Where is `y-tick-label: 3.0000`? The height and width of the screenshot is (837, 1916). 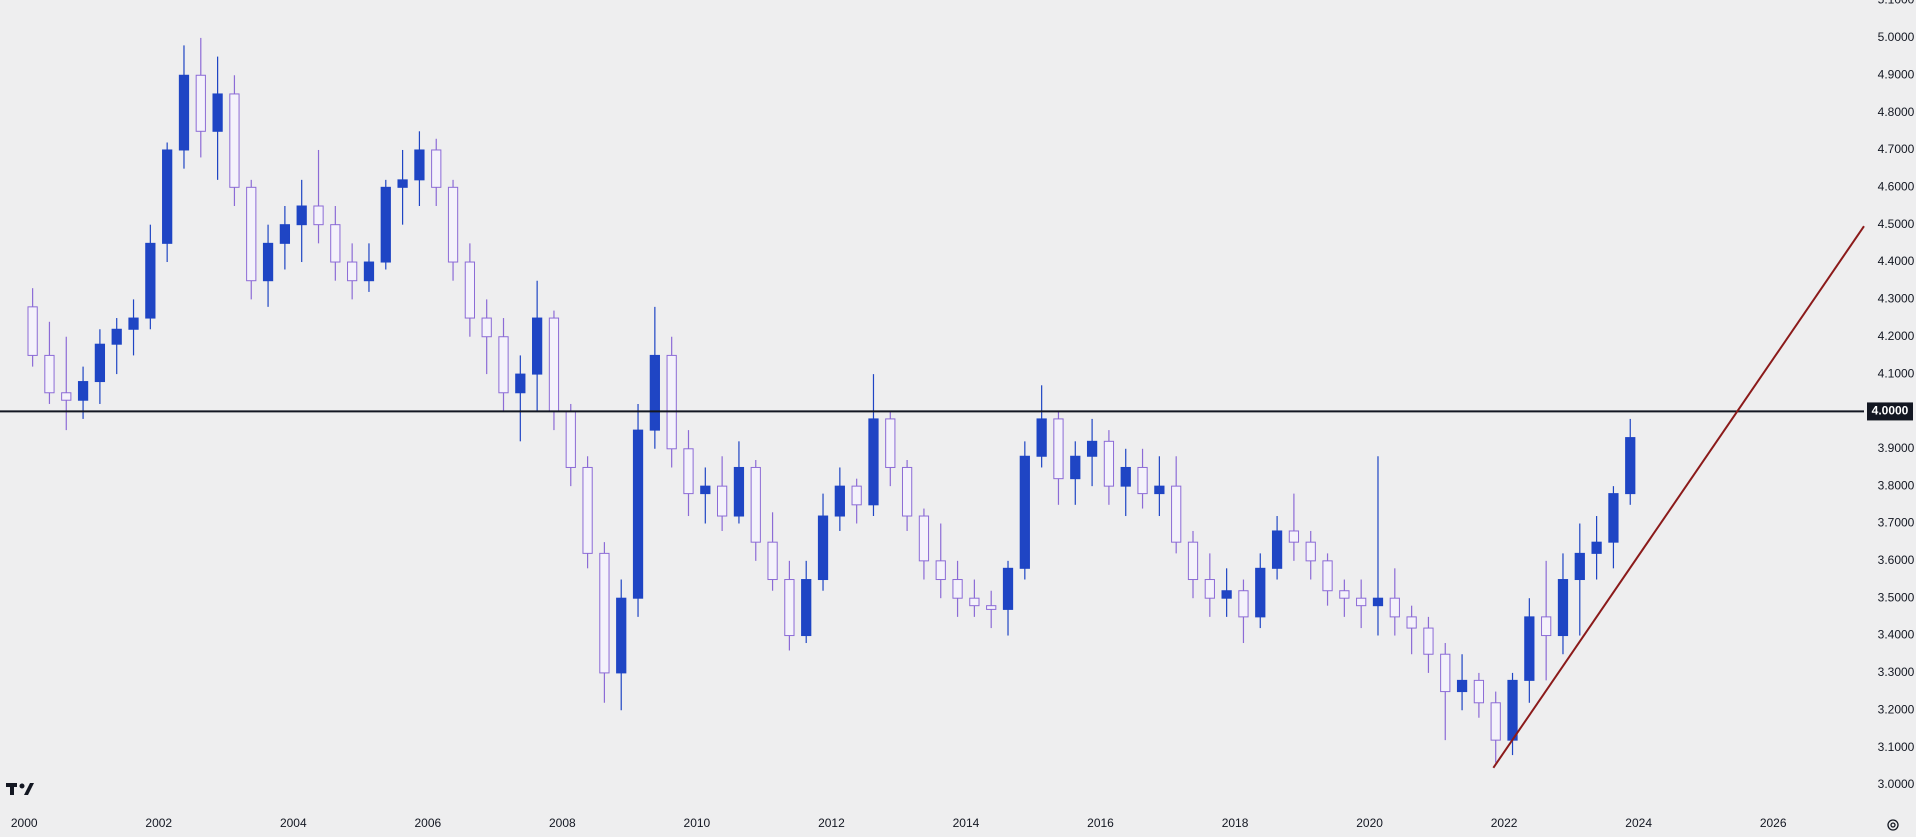
y-tick-label: 3.0000 is located at coordinates (1896, 784).